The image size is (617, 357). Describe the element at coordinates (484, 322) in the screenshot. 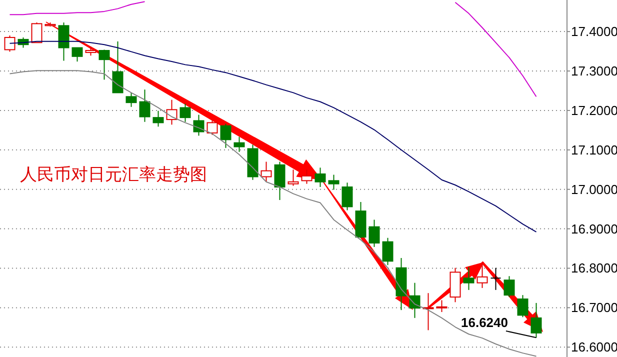

I see `annotation: 16.6240` at that location.